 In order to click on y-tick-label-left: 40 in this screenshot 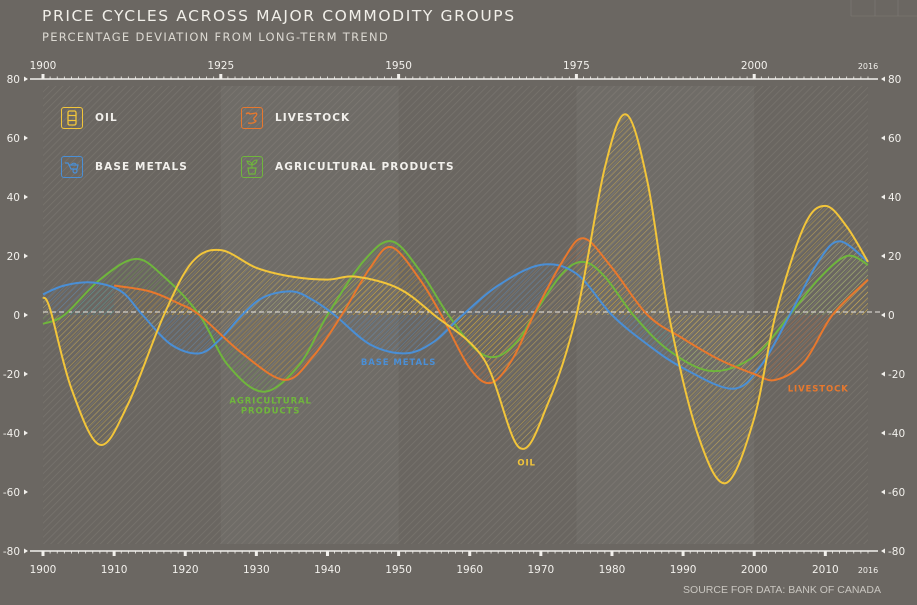, I will do `click(13, 198)`.